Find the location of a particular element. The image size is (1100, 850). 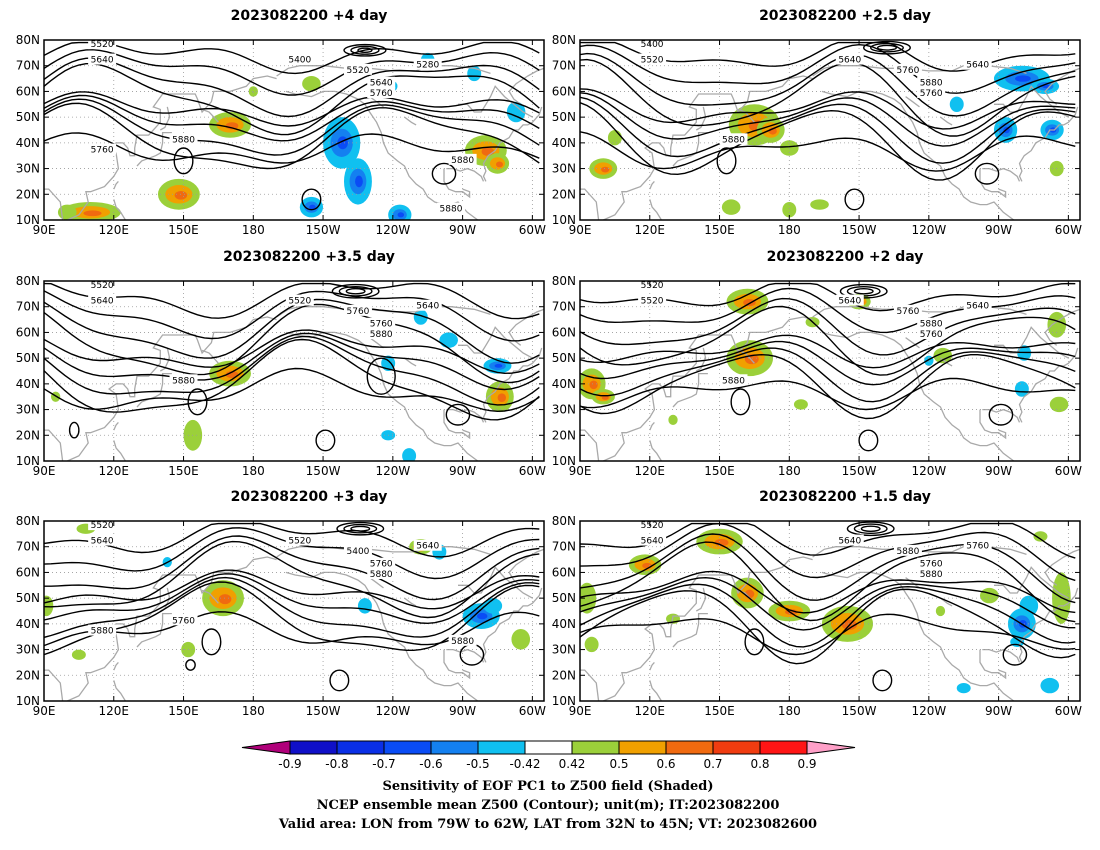

negative-sensitivity-peak is located at coordinates (482, 616).